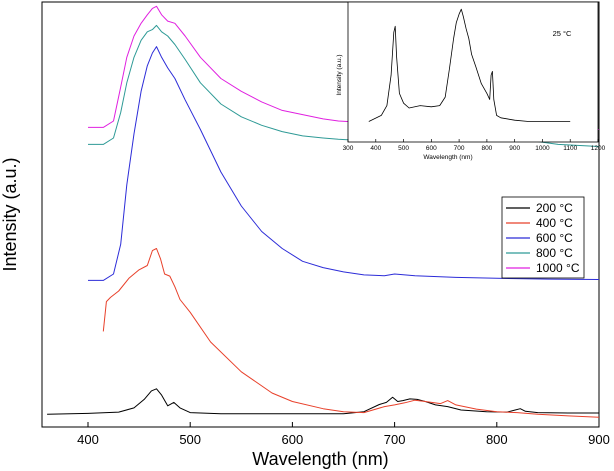 This screenshot has height=471, width=614. I want to click on inset-title: 25 °C, so click(562, 33).